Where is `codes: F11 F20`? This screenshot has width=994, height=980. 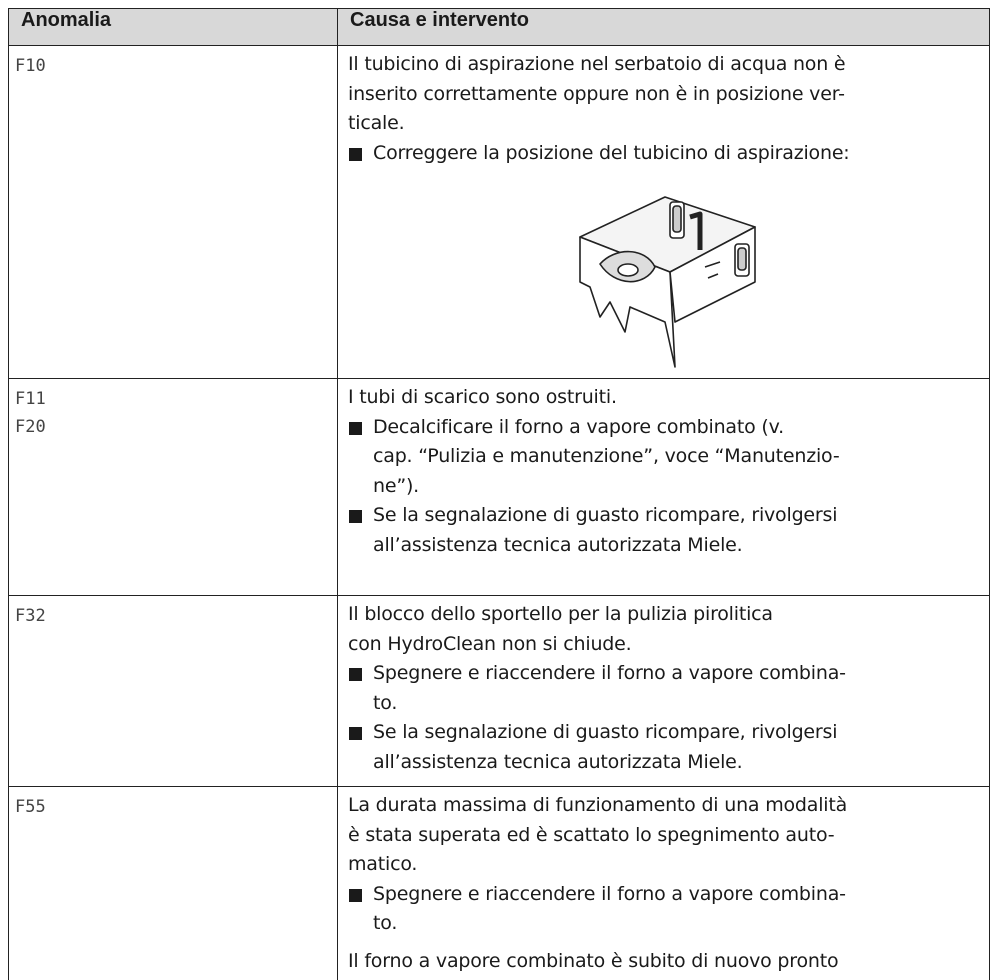
codes: F11 F20 is located at coordinates (173, 411).